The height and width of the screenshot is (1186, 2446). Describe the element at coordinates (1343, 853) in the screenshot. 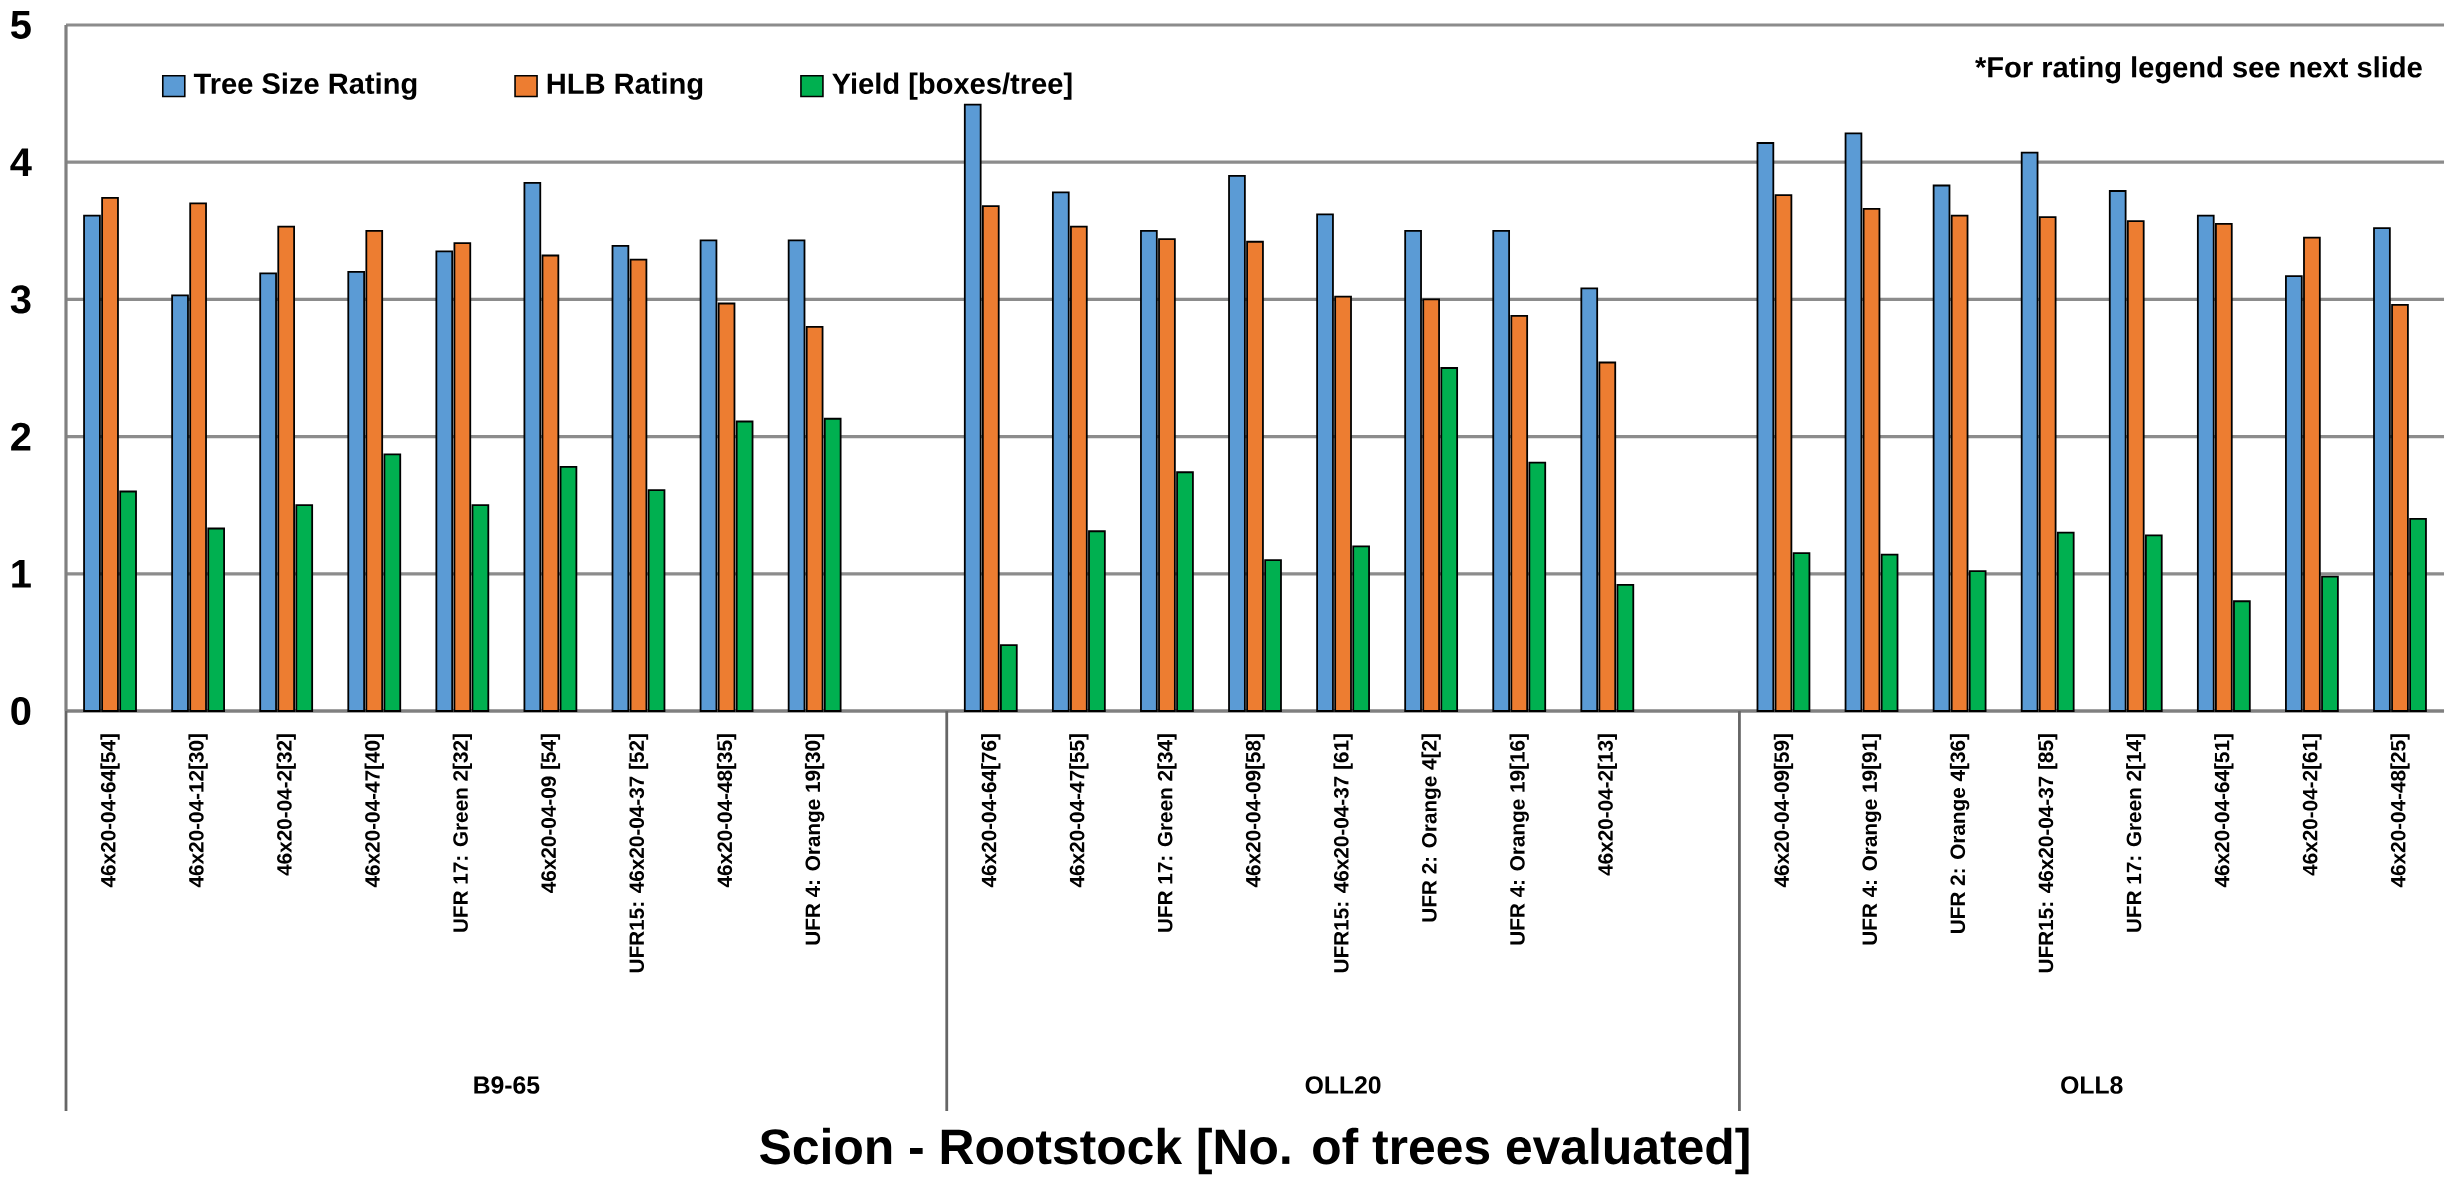

I see `x-tick-label: UFR15: 46x20-04-37 [61]` at that location.